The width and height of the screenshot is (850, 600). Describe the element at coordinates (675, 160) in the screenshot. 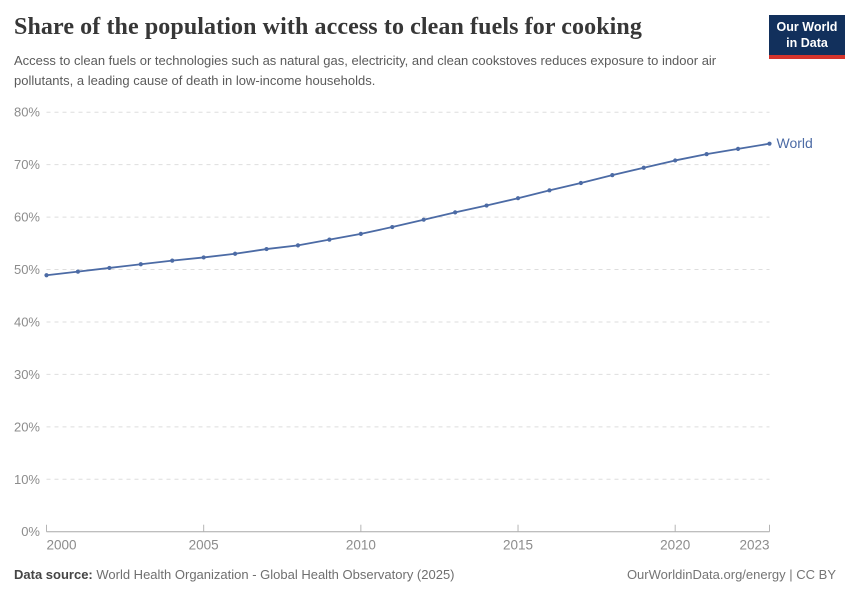

I see `data-point-2020` at that location.